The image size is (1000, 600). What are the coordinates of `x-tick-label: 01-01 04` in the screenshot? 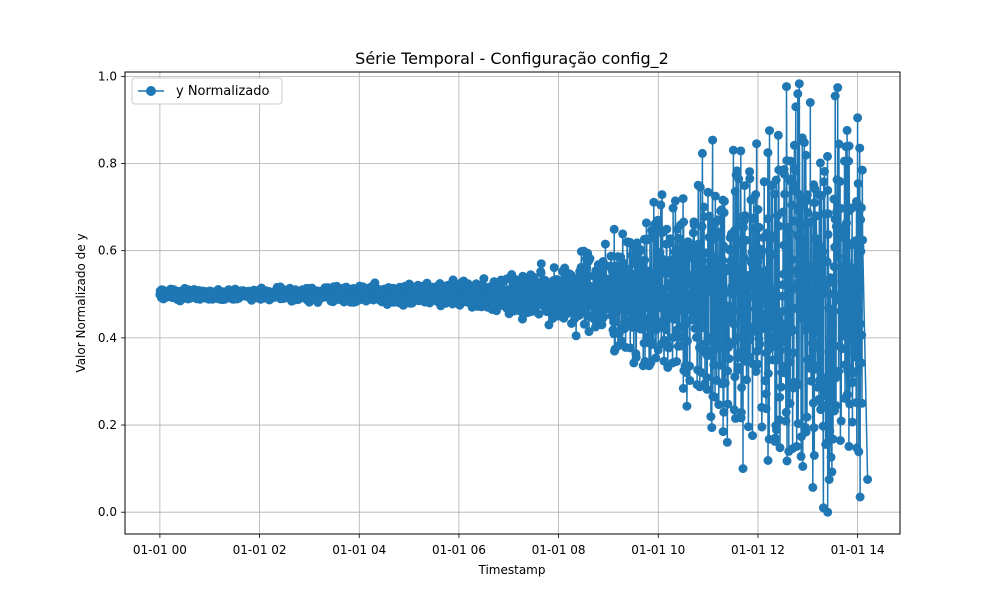 It's located at (359, 550).